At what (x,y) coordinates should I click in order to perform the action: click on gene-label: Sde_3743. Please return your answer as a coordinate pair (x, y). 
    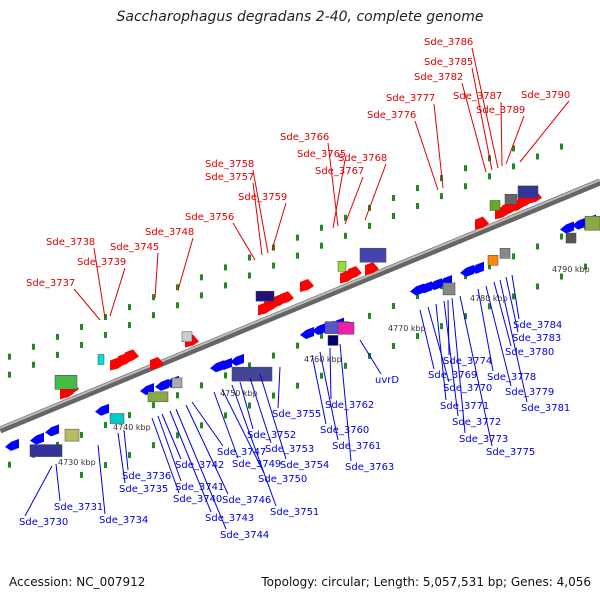
    Looking at the image, I should click on (229, 518).